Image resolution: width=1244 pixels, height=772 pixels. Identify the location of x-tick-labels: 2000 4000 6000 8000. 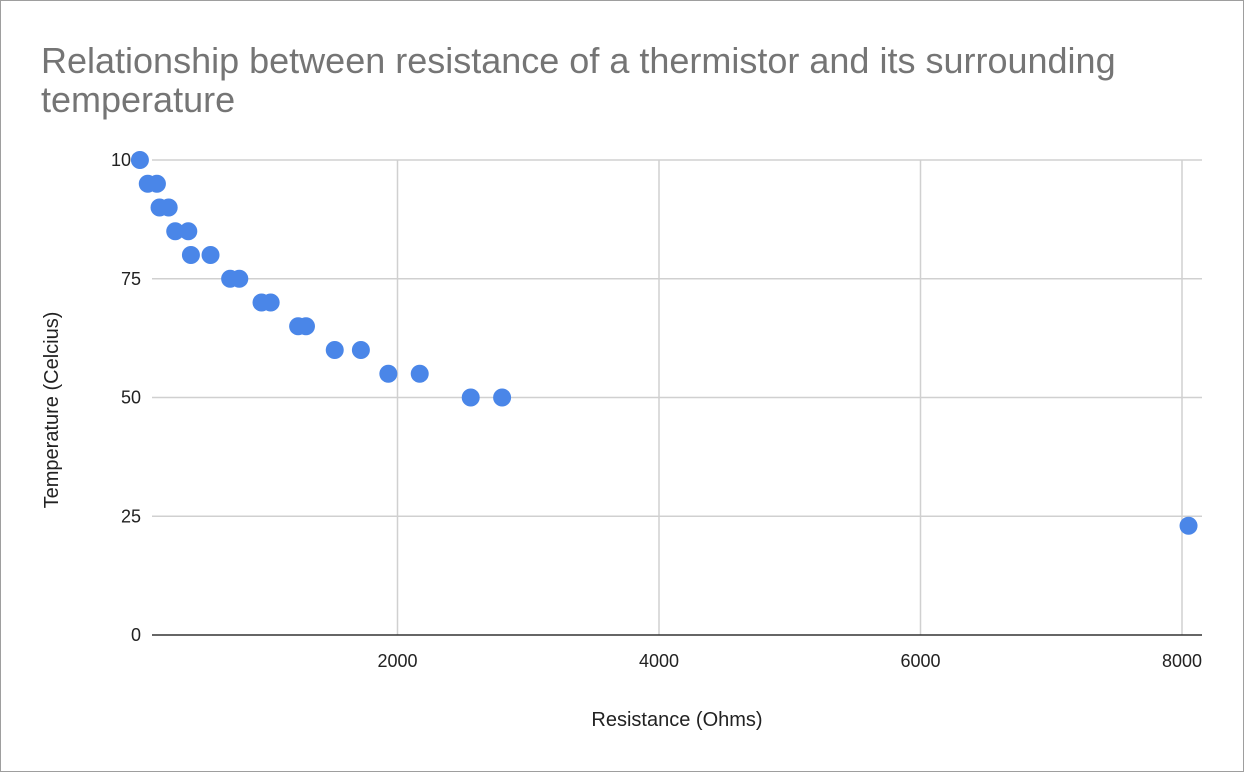
(789, 661).